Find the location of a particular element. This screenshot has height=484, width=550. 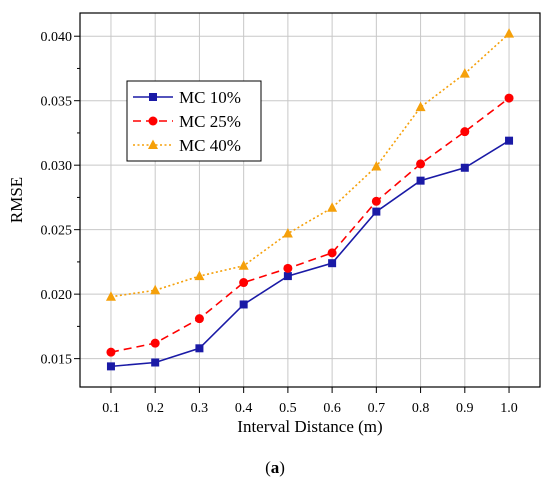

x-tick-label-2: 0.2 is located at coordinates (155, 408).